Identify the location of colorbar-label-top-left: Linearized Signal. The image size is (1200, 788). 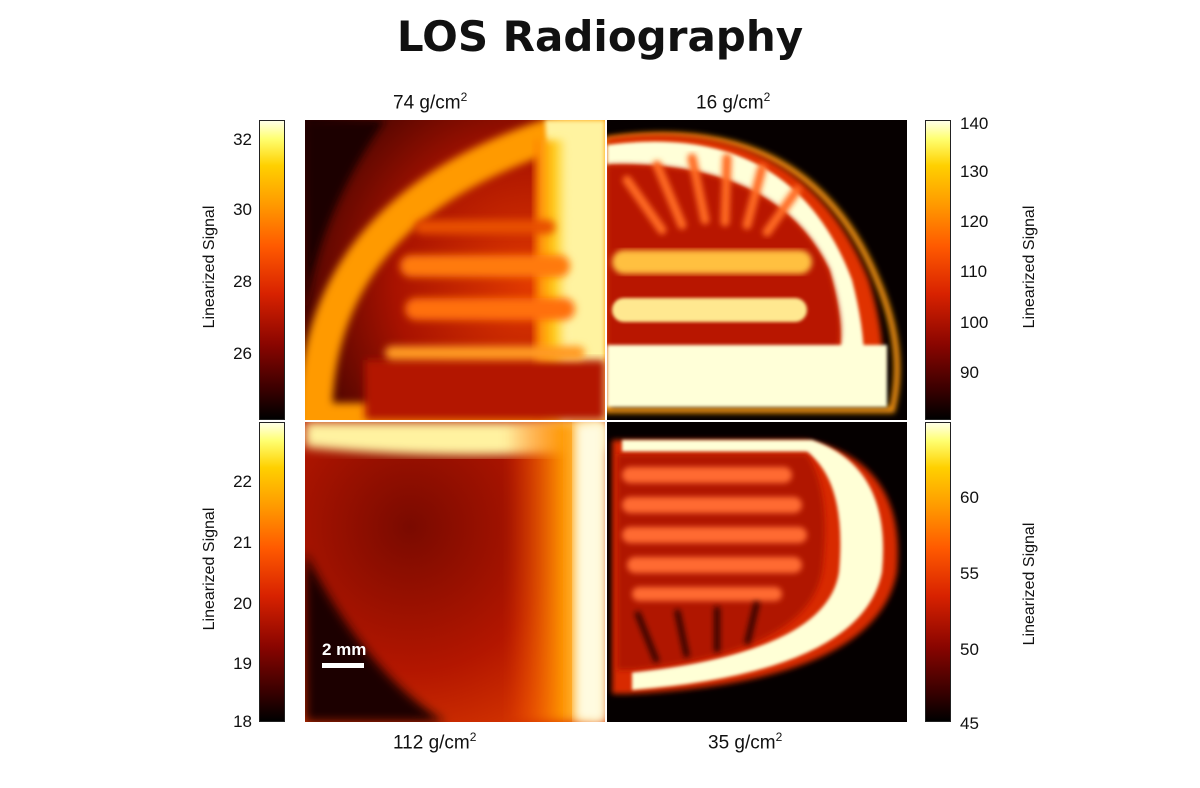
(209, 267).